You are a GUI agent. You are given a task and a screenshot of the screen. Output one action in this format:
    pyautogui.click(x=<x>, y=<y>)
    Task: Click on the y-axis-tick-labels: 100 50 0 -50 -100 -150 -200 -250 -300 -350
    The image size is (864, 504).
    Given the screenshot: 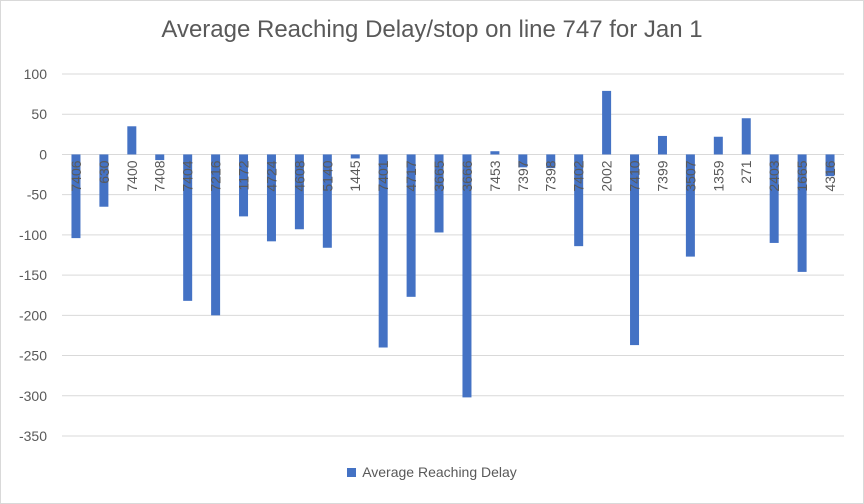 What is the action you would take?
    pyautogui.click(x=33, y=255)
    